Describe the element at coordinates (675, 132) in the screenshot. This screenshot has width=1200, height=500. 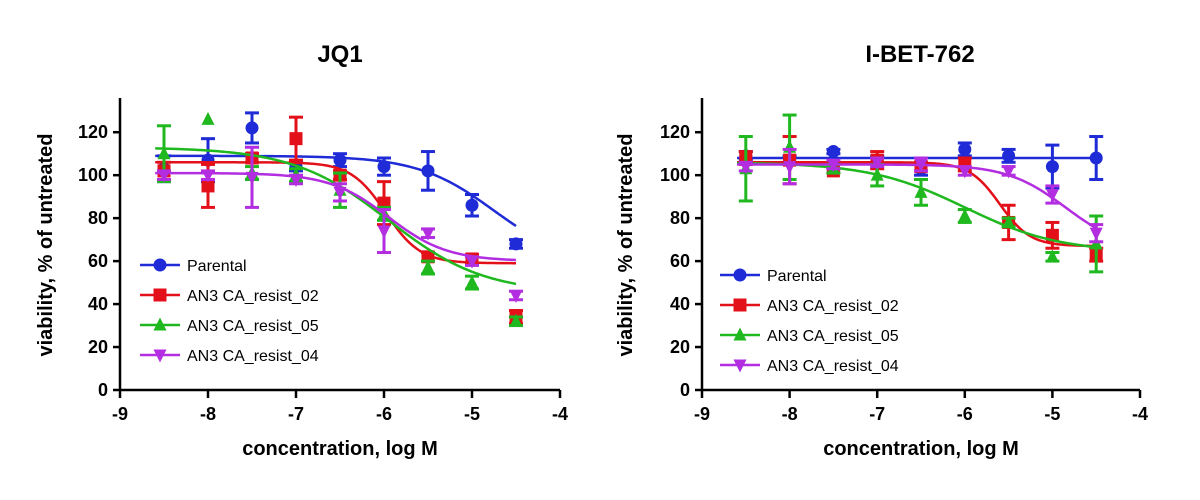
I see `chart2-ytick-label: 120` at that location.